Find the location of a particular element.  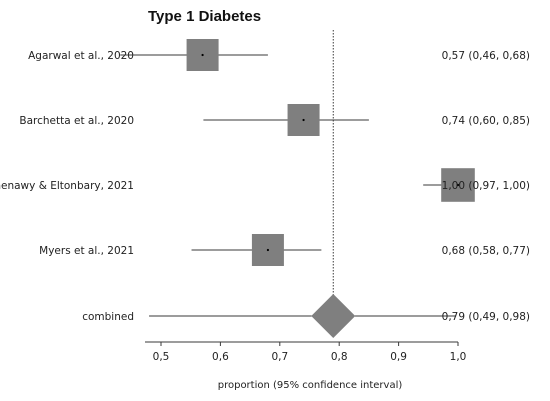

combined-ci-label: 0,79 (0,49, 0,98) is located at coordinates (486, 317).